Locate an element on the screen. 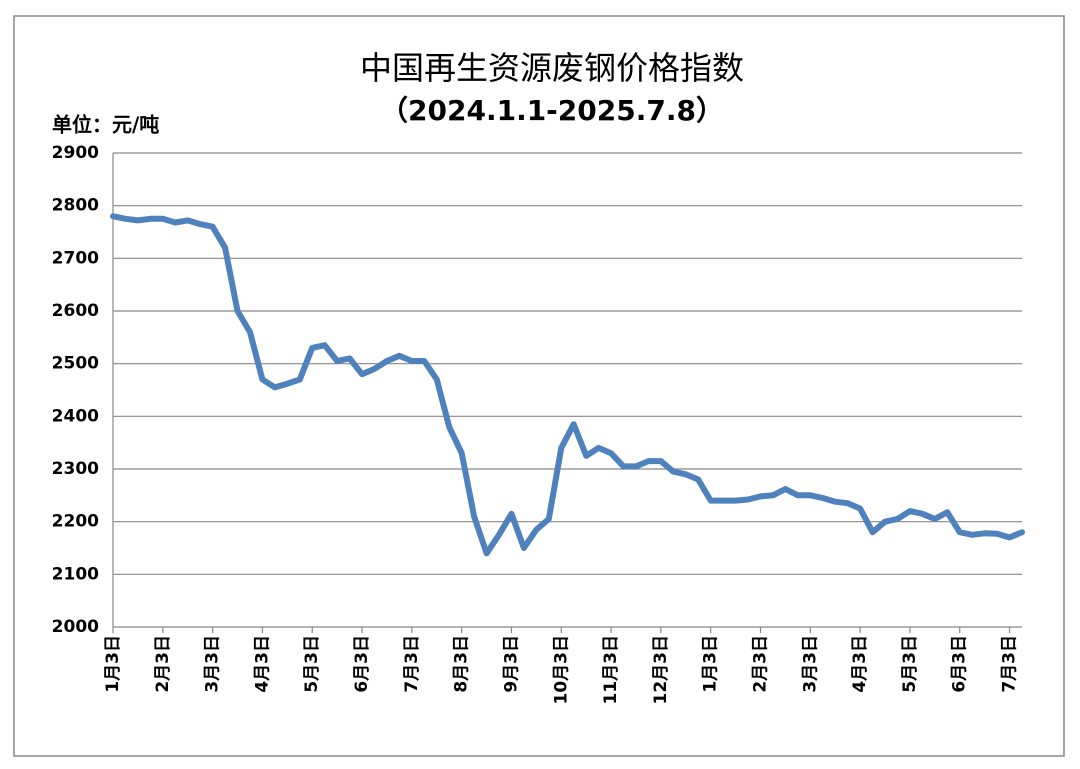  y-tick-label: 2400 is located at coordinates (75, 416).